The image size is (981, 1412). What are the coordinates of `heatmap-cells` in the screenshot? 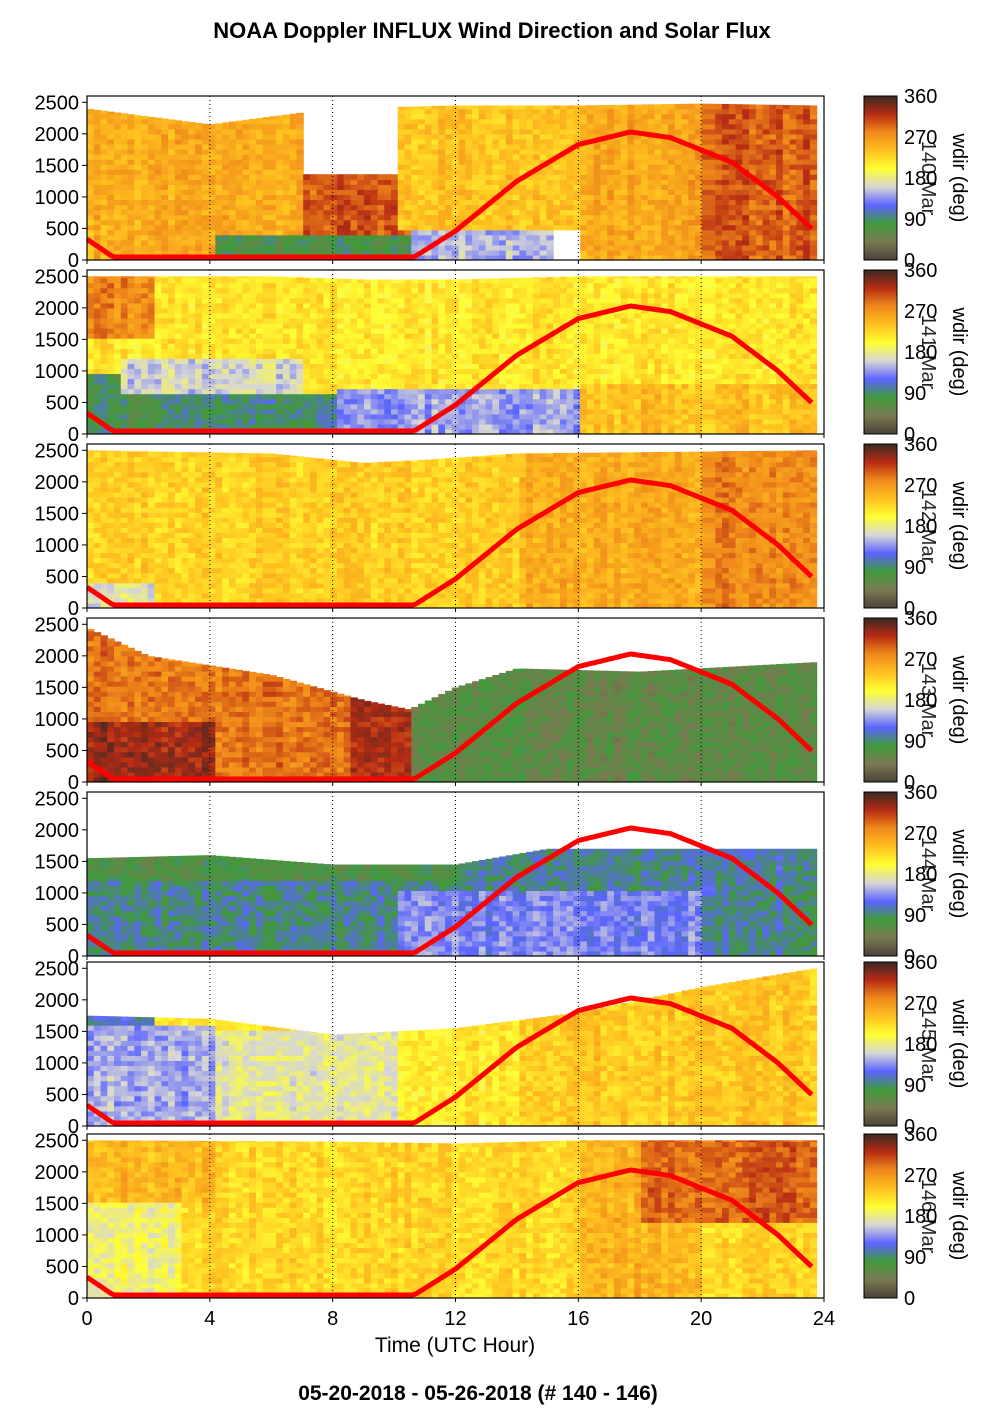 It's located at (452, 355).